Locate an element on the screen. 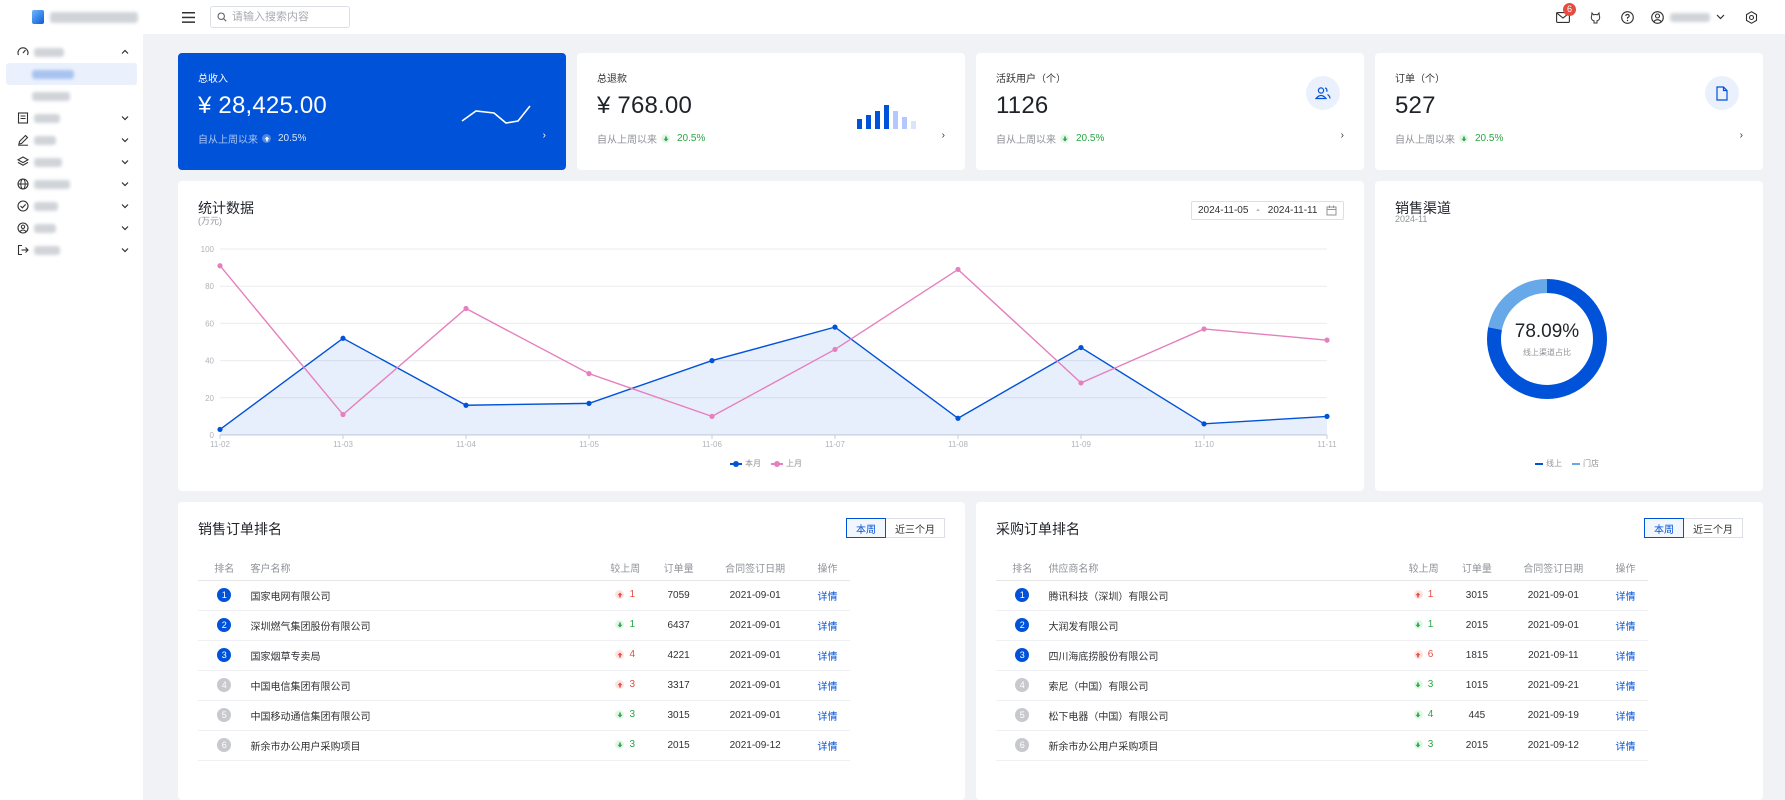 This screenshot has width=1785, height=800. help-icon is located at coordinates (1627, 17).